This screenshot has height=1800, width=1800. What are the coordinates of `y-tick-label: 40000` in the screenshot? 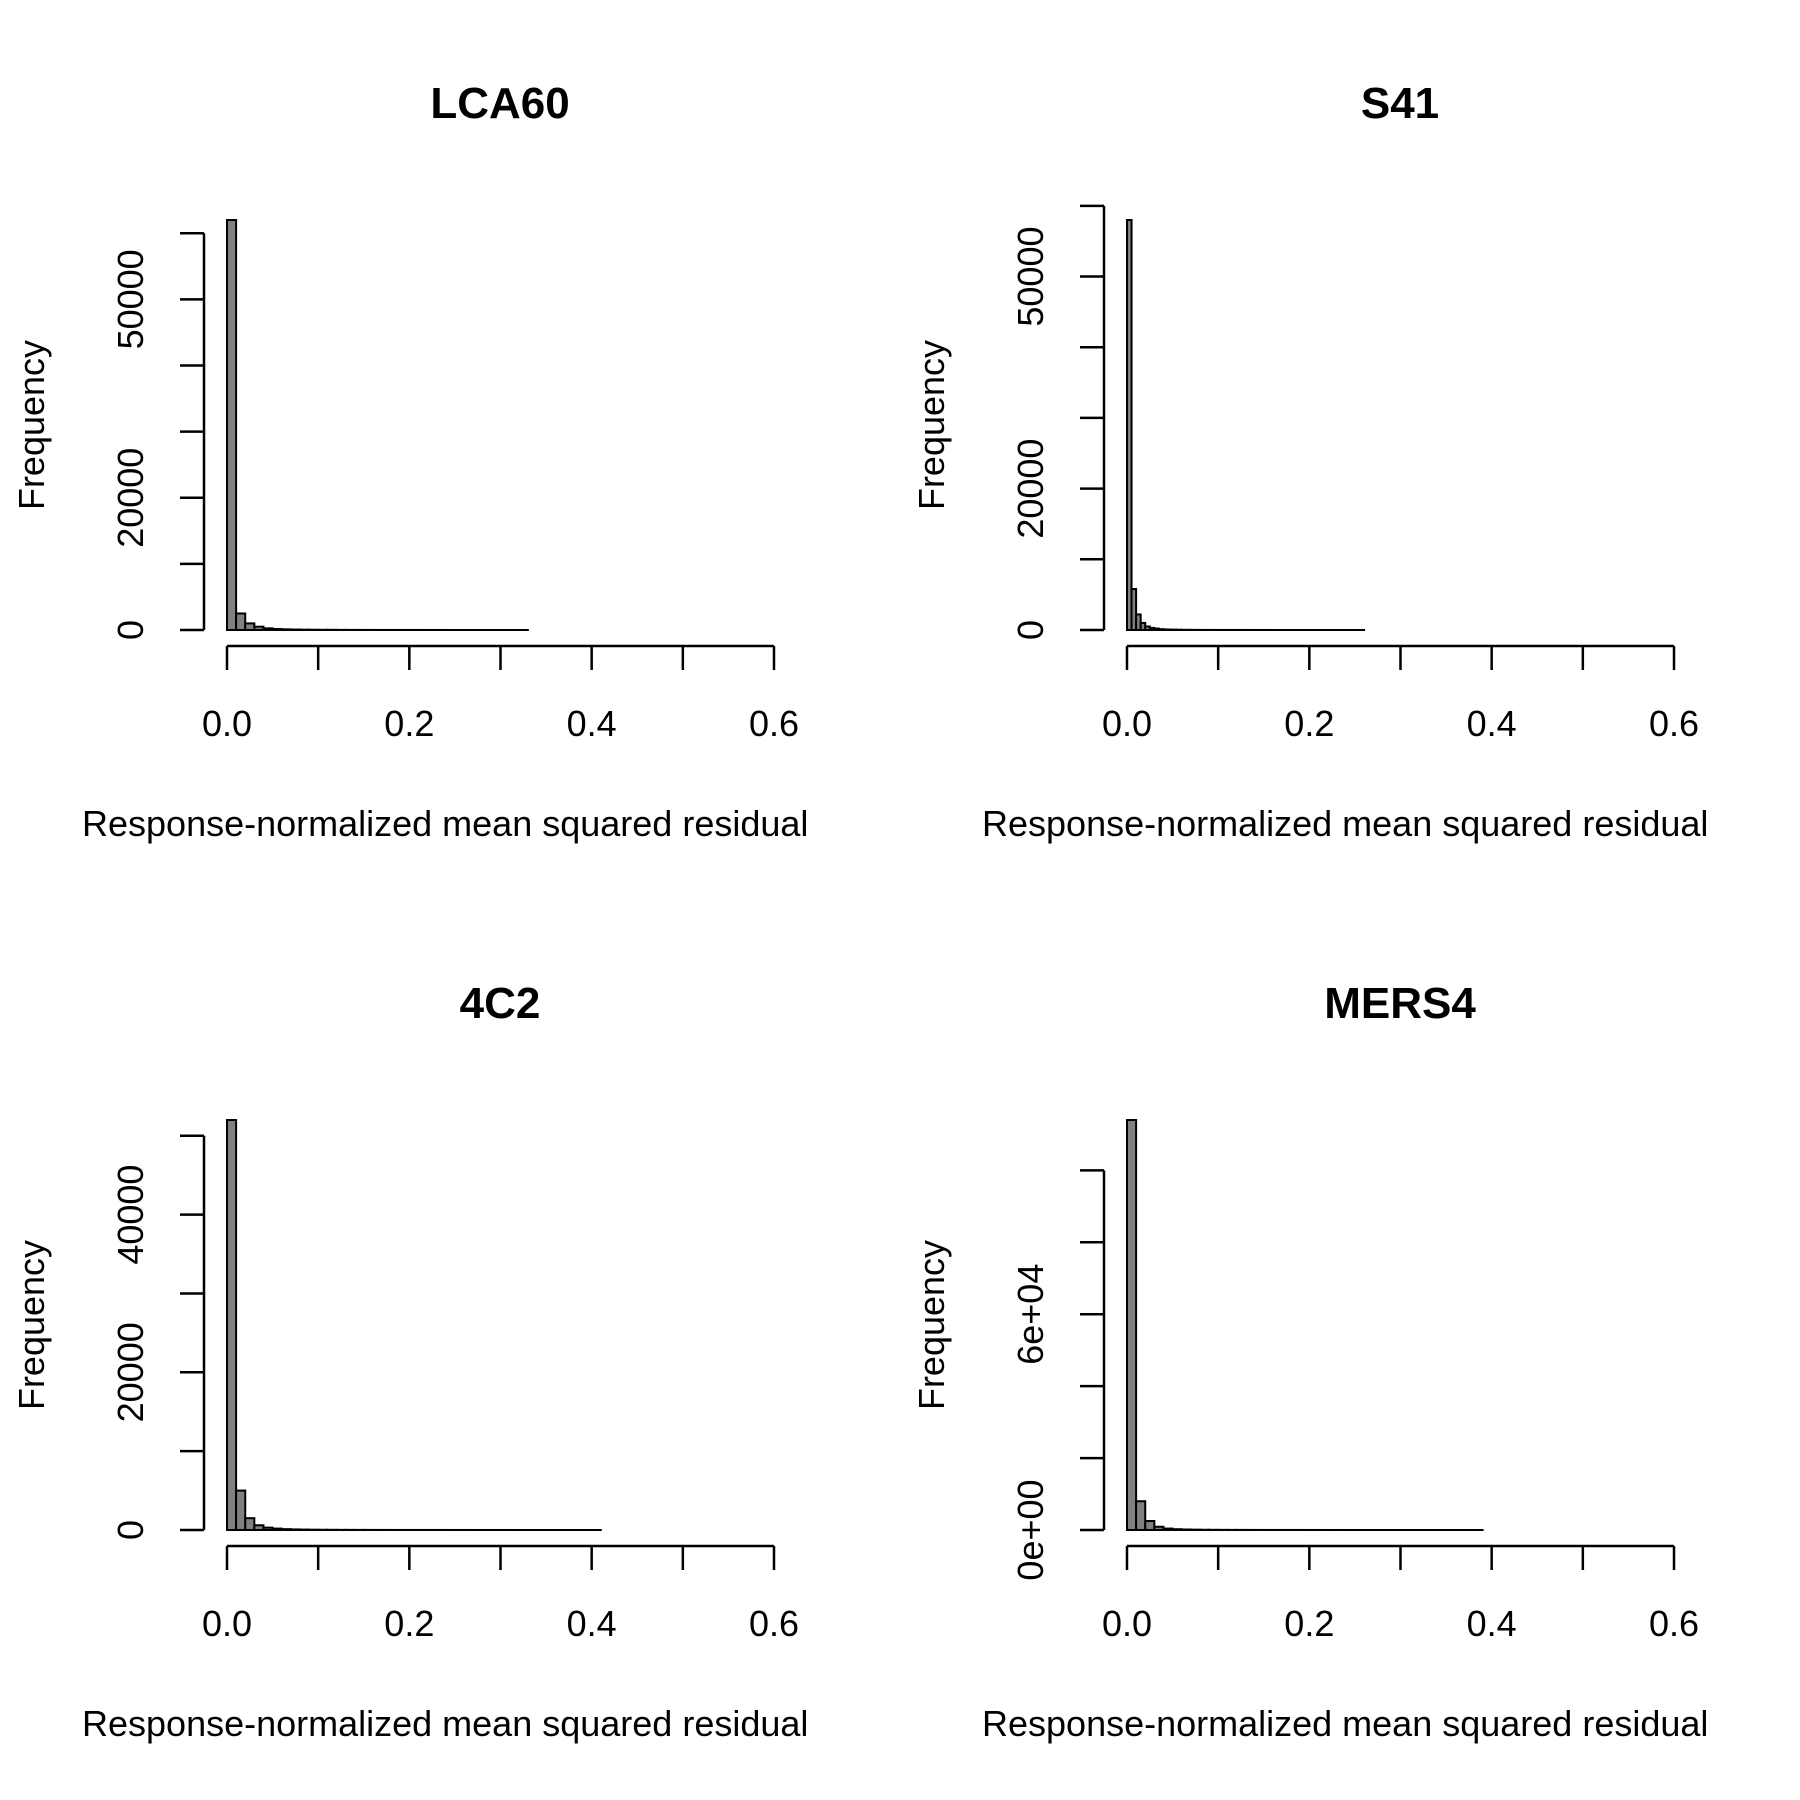 It's located at (130, 1215).